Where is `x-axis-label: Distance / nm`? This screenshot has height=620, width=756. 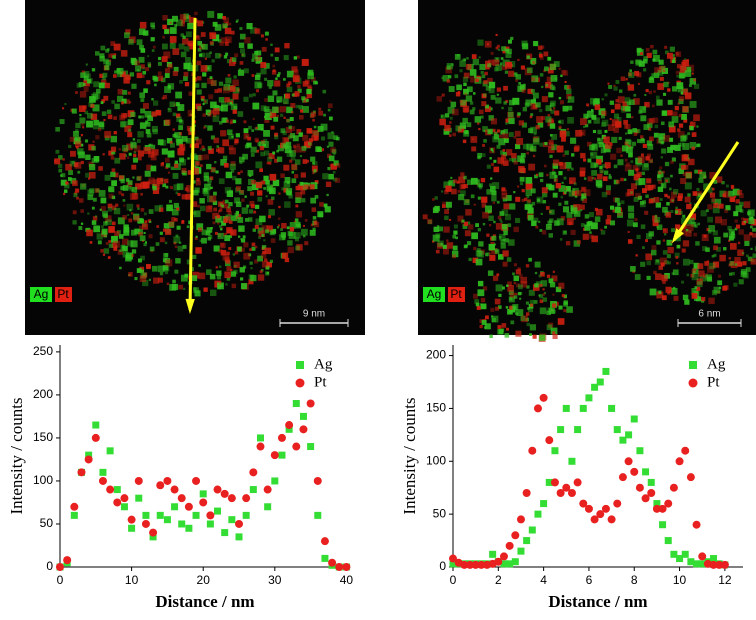 x-axis-label: Distance / nm is located at coordinates (204, 601).